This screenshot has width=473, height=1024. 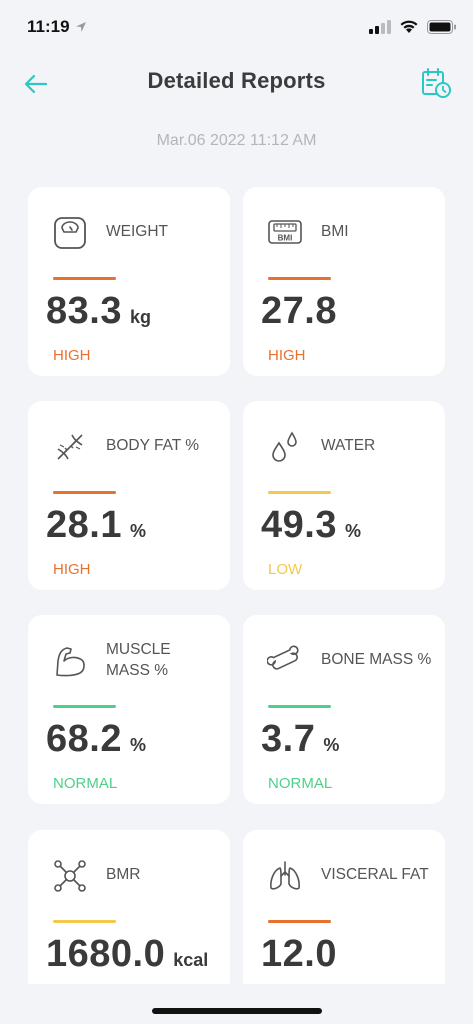 What do you see at coordinates (344, 709) in the screenshot?
I see `metric-card-bone-mass: BONE MASS % 3.7 % NORMAL` at bounding box center [344, 709].